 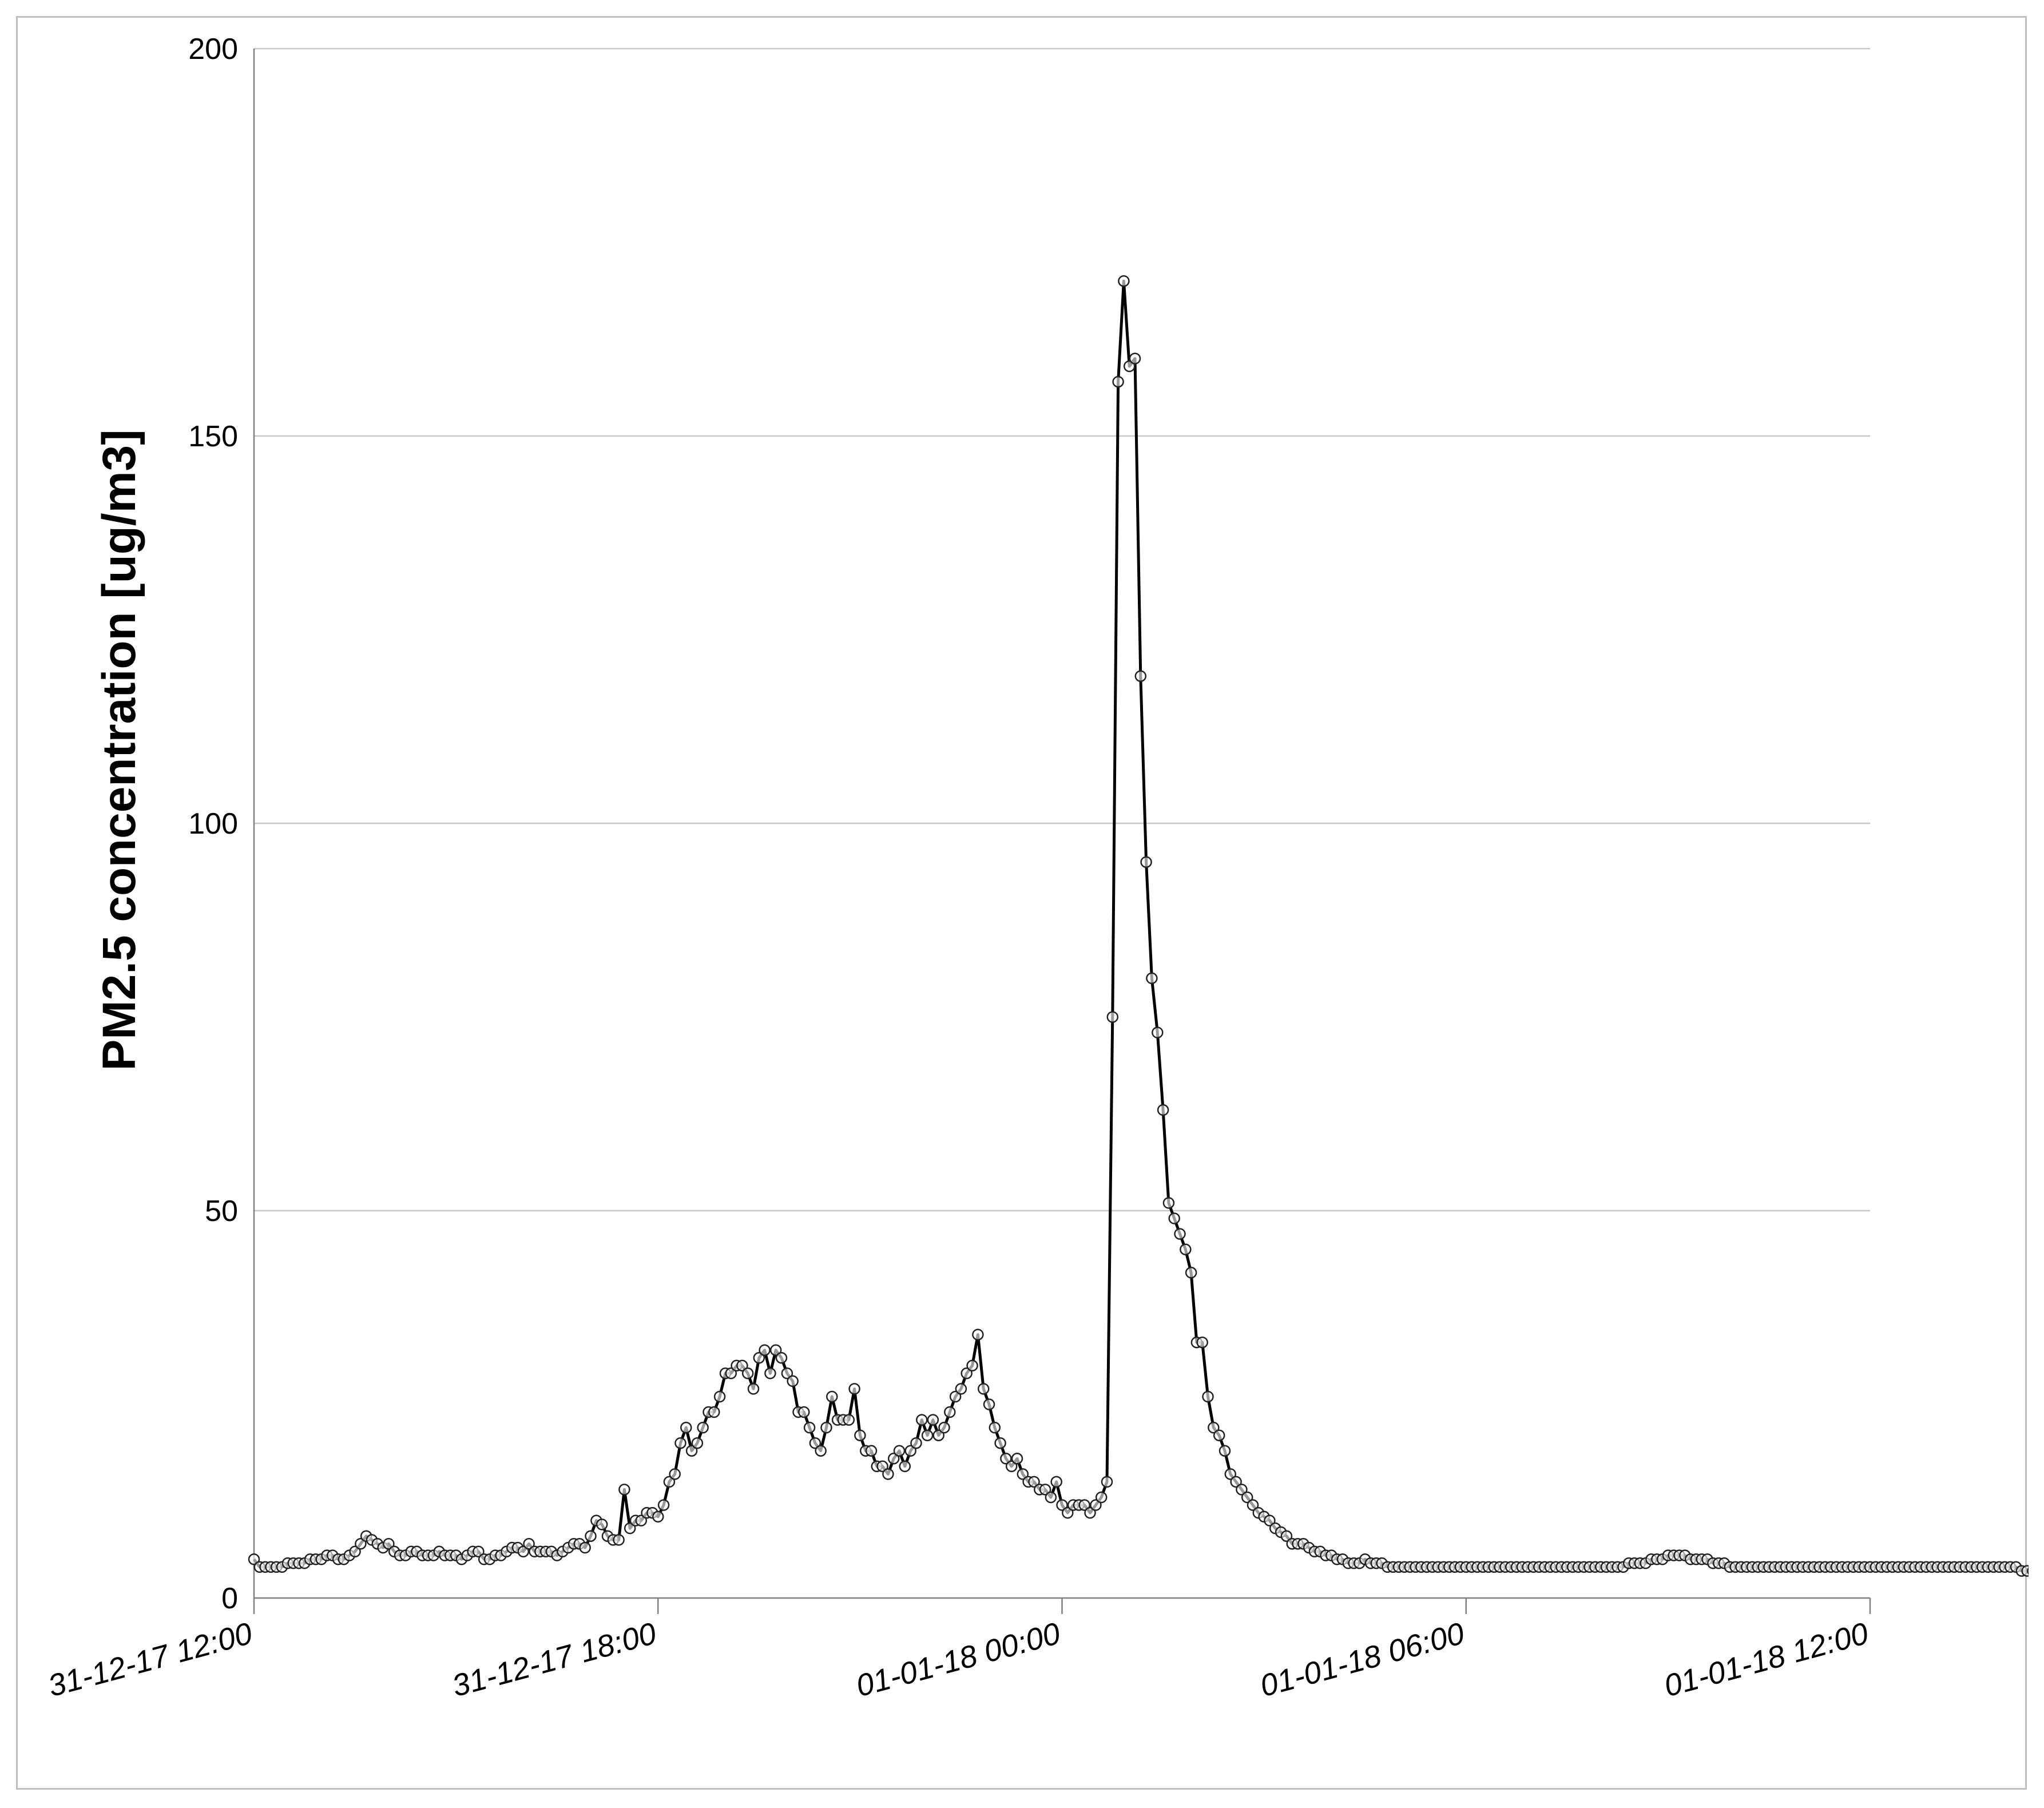 What do you see at coordinates (213, 436) in the screenshot?
I see `y-tick-label: 150` at bounding box center [213, 436].